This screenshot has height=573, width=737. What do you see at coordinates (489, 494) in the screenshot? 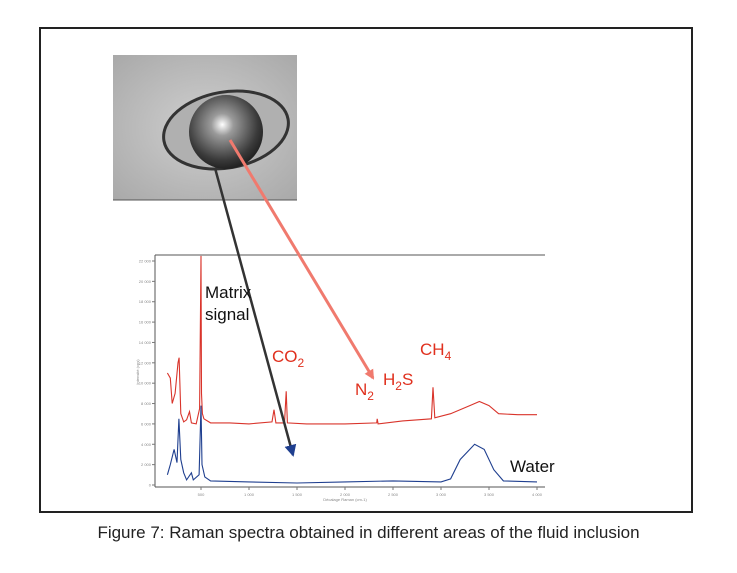
I see `x-tick-label: 3 500` at bounding box center [489, 494].